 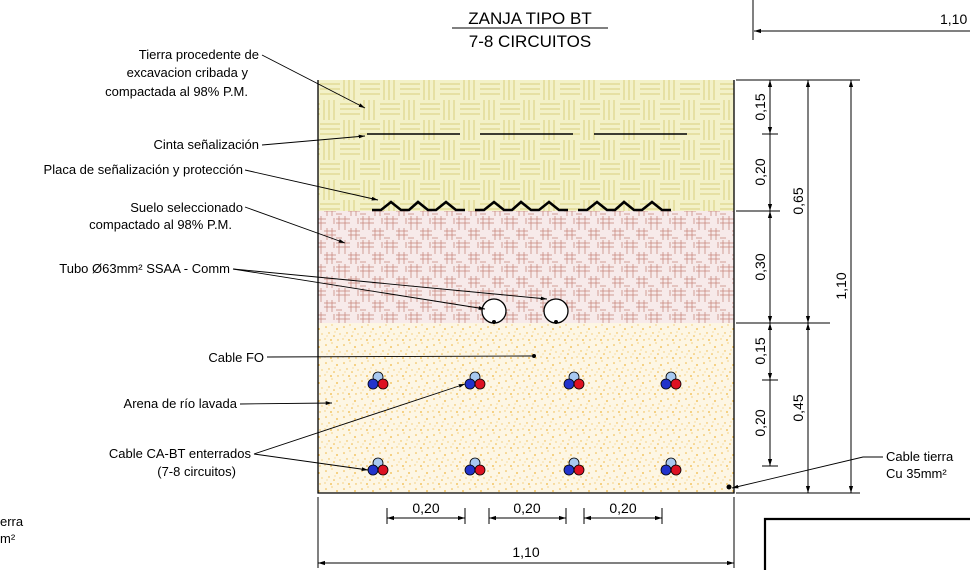 What do you see at coordinates (953, 19) in the screenshot?
I see `top-right-dim-text: 1,10` at bounding box center [953, 19].